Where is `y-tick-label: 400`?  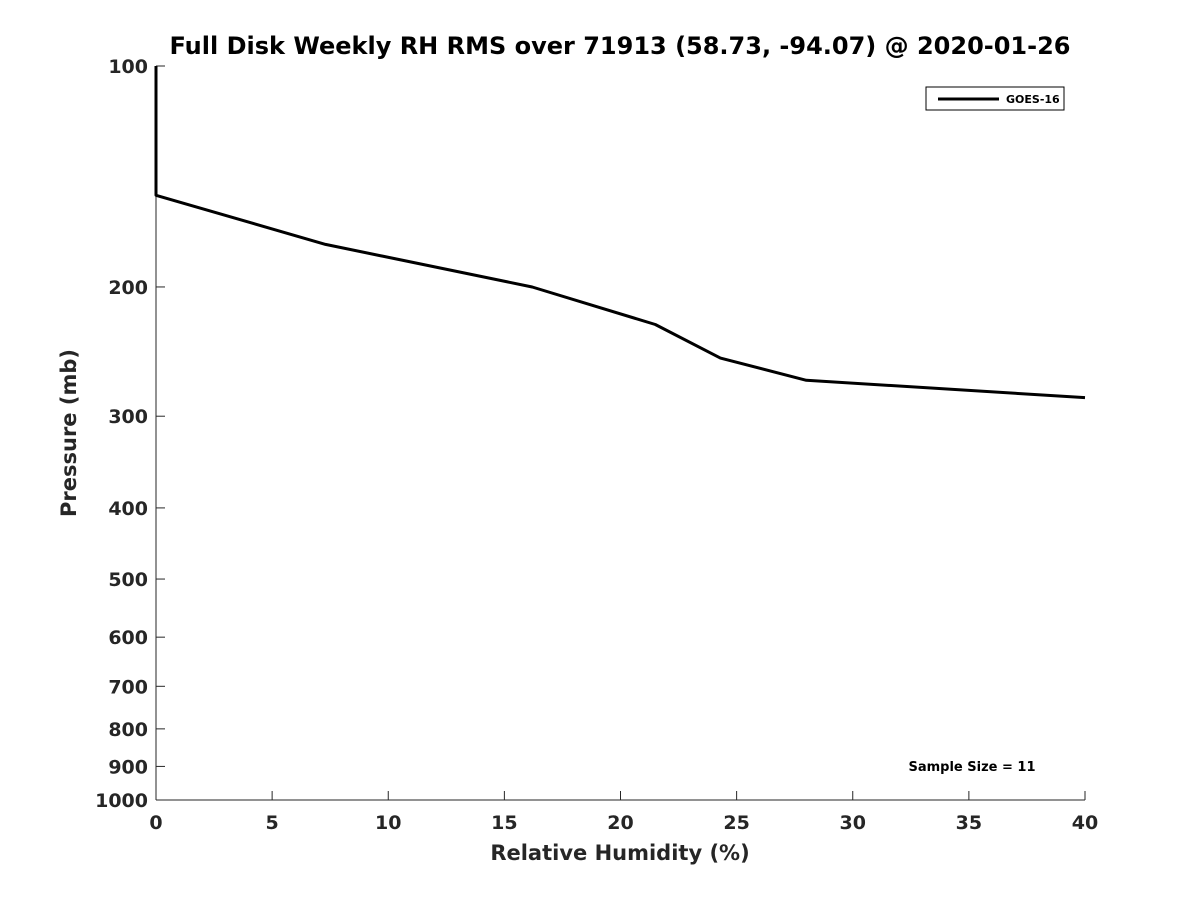 y-tick-label: 400 is located at coordinates (128, 509).